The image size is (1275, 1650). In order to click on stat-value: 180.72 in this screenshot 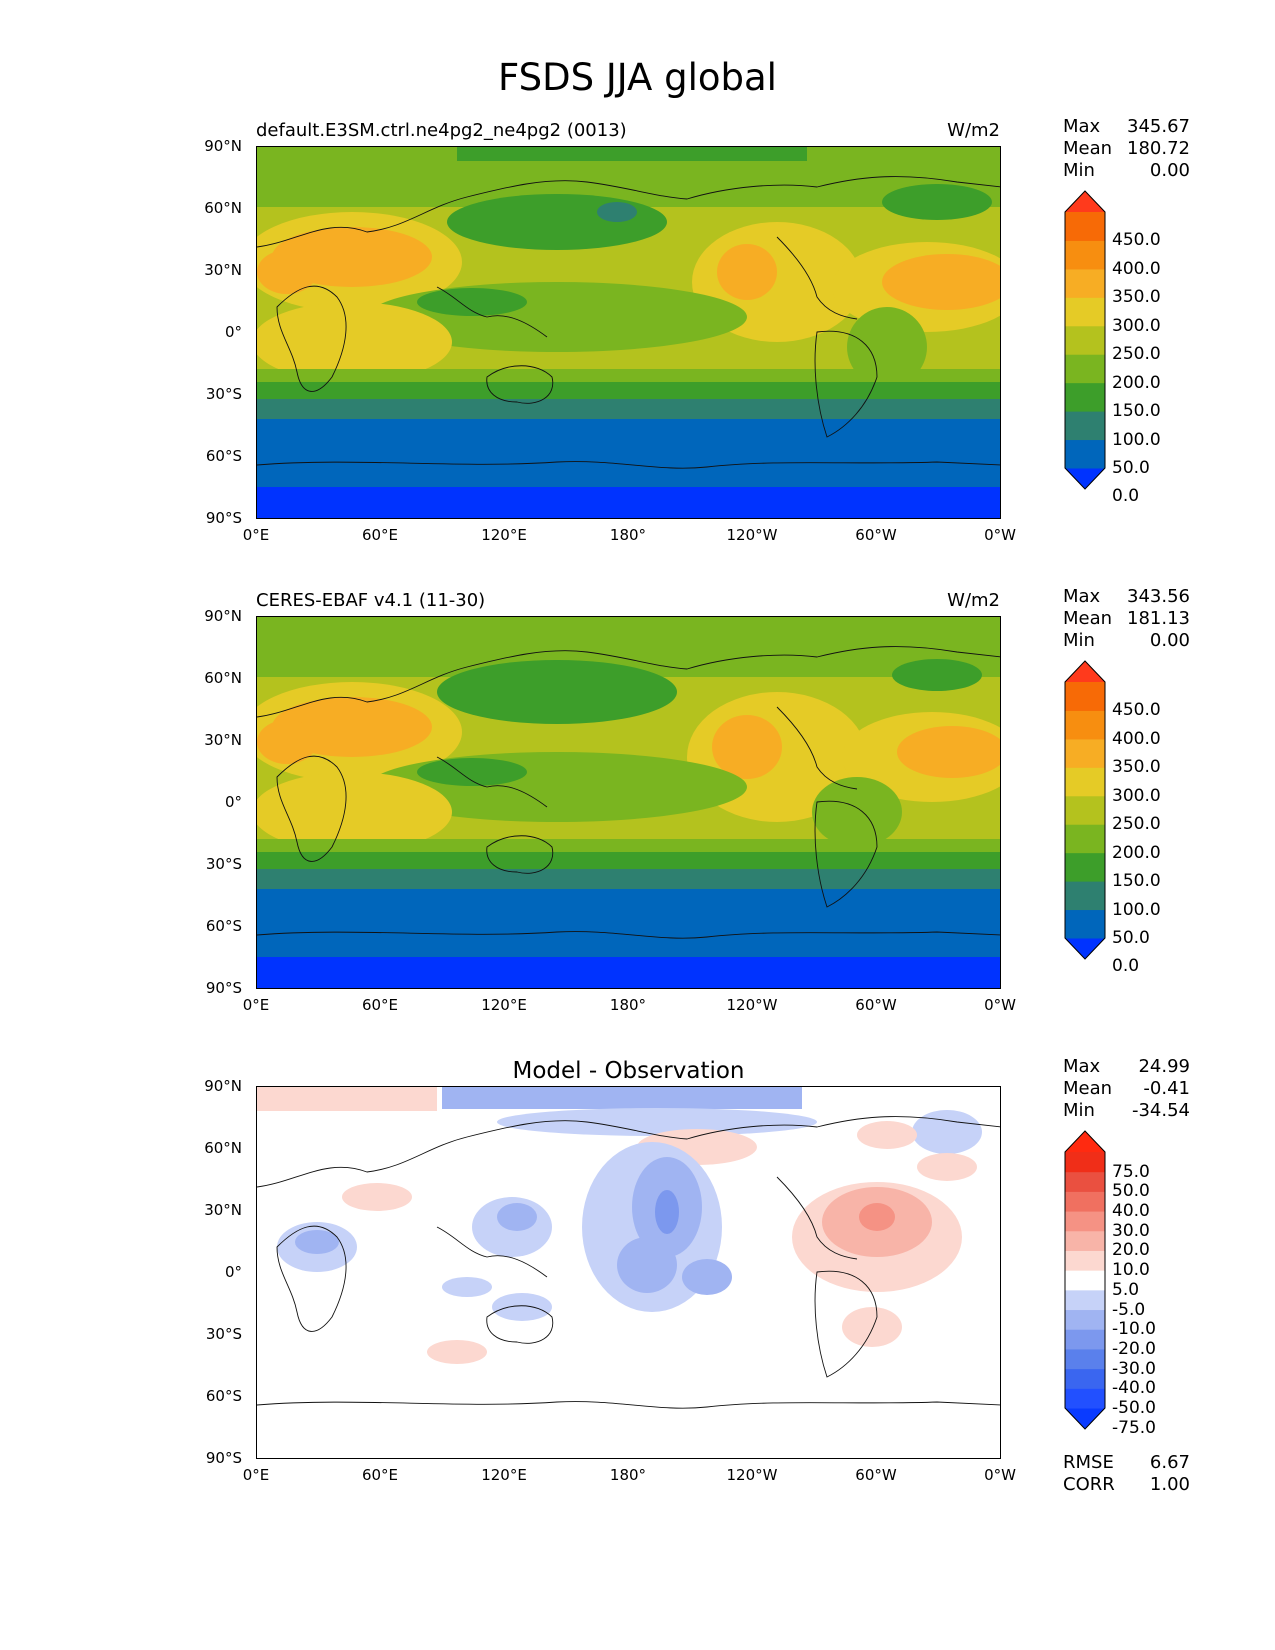, I will do `click(1158, 148)`.